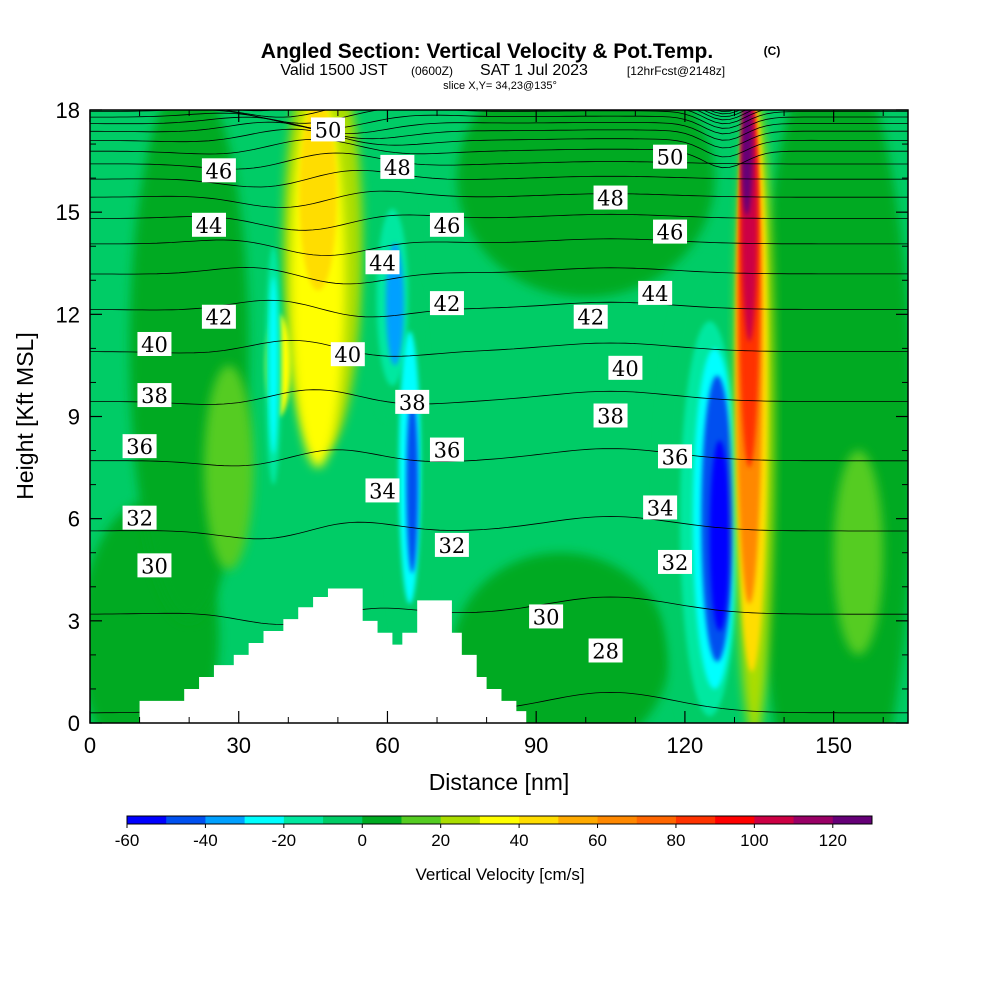 This screenshot has height=1000, width=1000. Describe the element at coordinates (858, 552) in the screenshot. I see `region-weak-up-right` at that location.